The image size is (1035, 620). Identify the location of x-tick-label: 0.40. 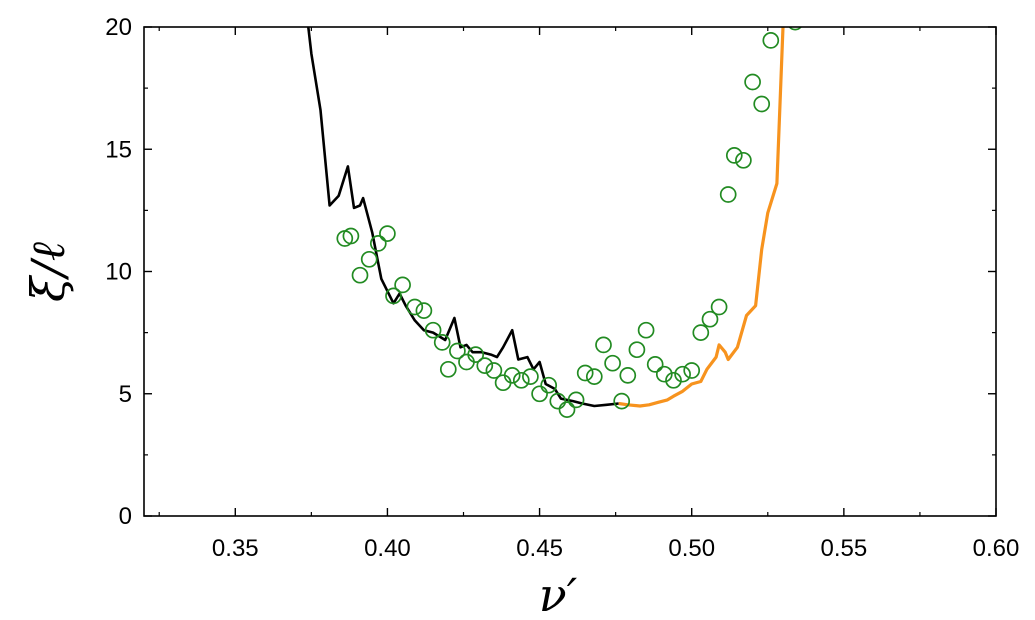
(387, 548).